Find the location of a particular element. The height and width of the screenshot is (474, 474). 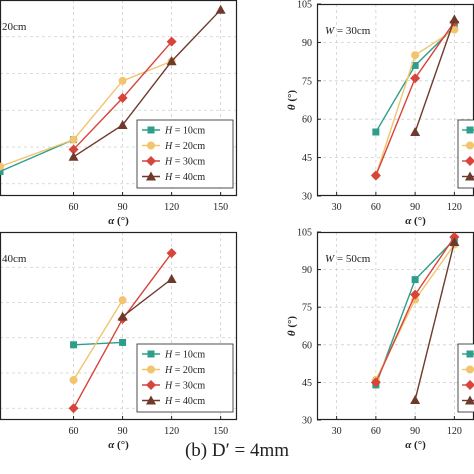

x-tick-label: 150 is located at coordinates (220, 207).